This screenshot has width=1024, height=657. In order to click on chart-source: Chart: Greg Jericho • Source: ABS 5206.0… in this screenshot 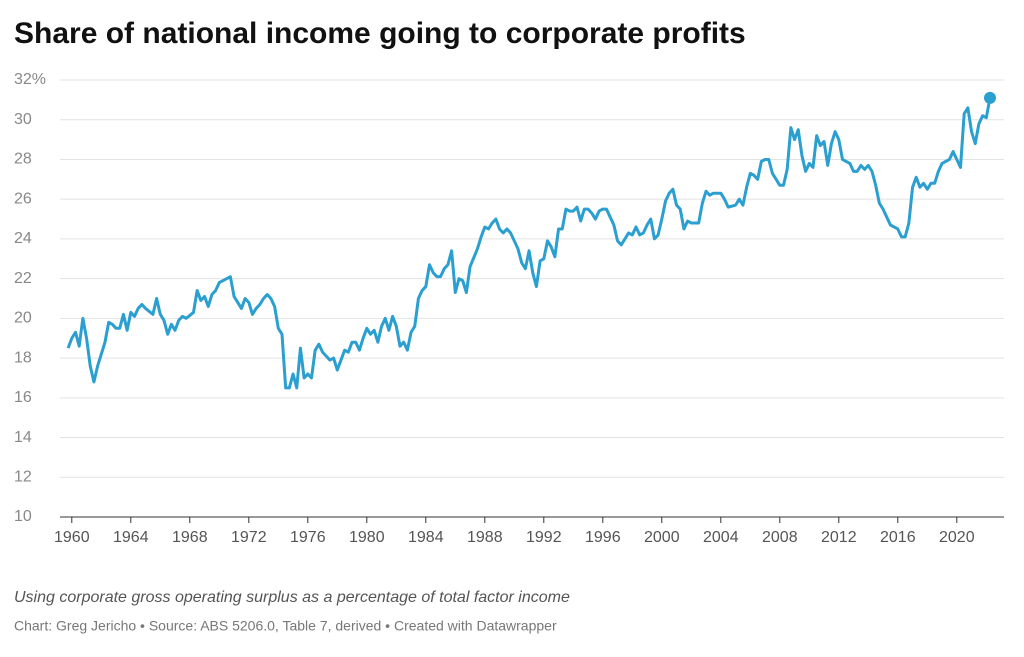, I will do `click(285, 626)`.